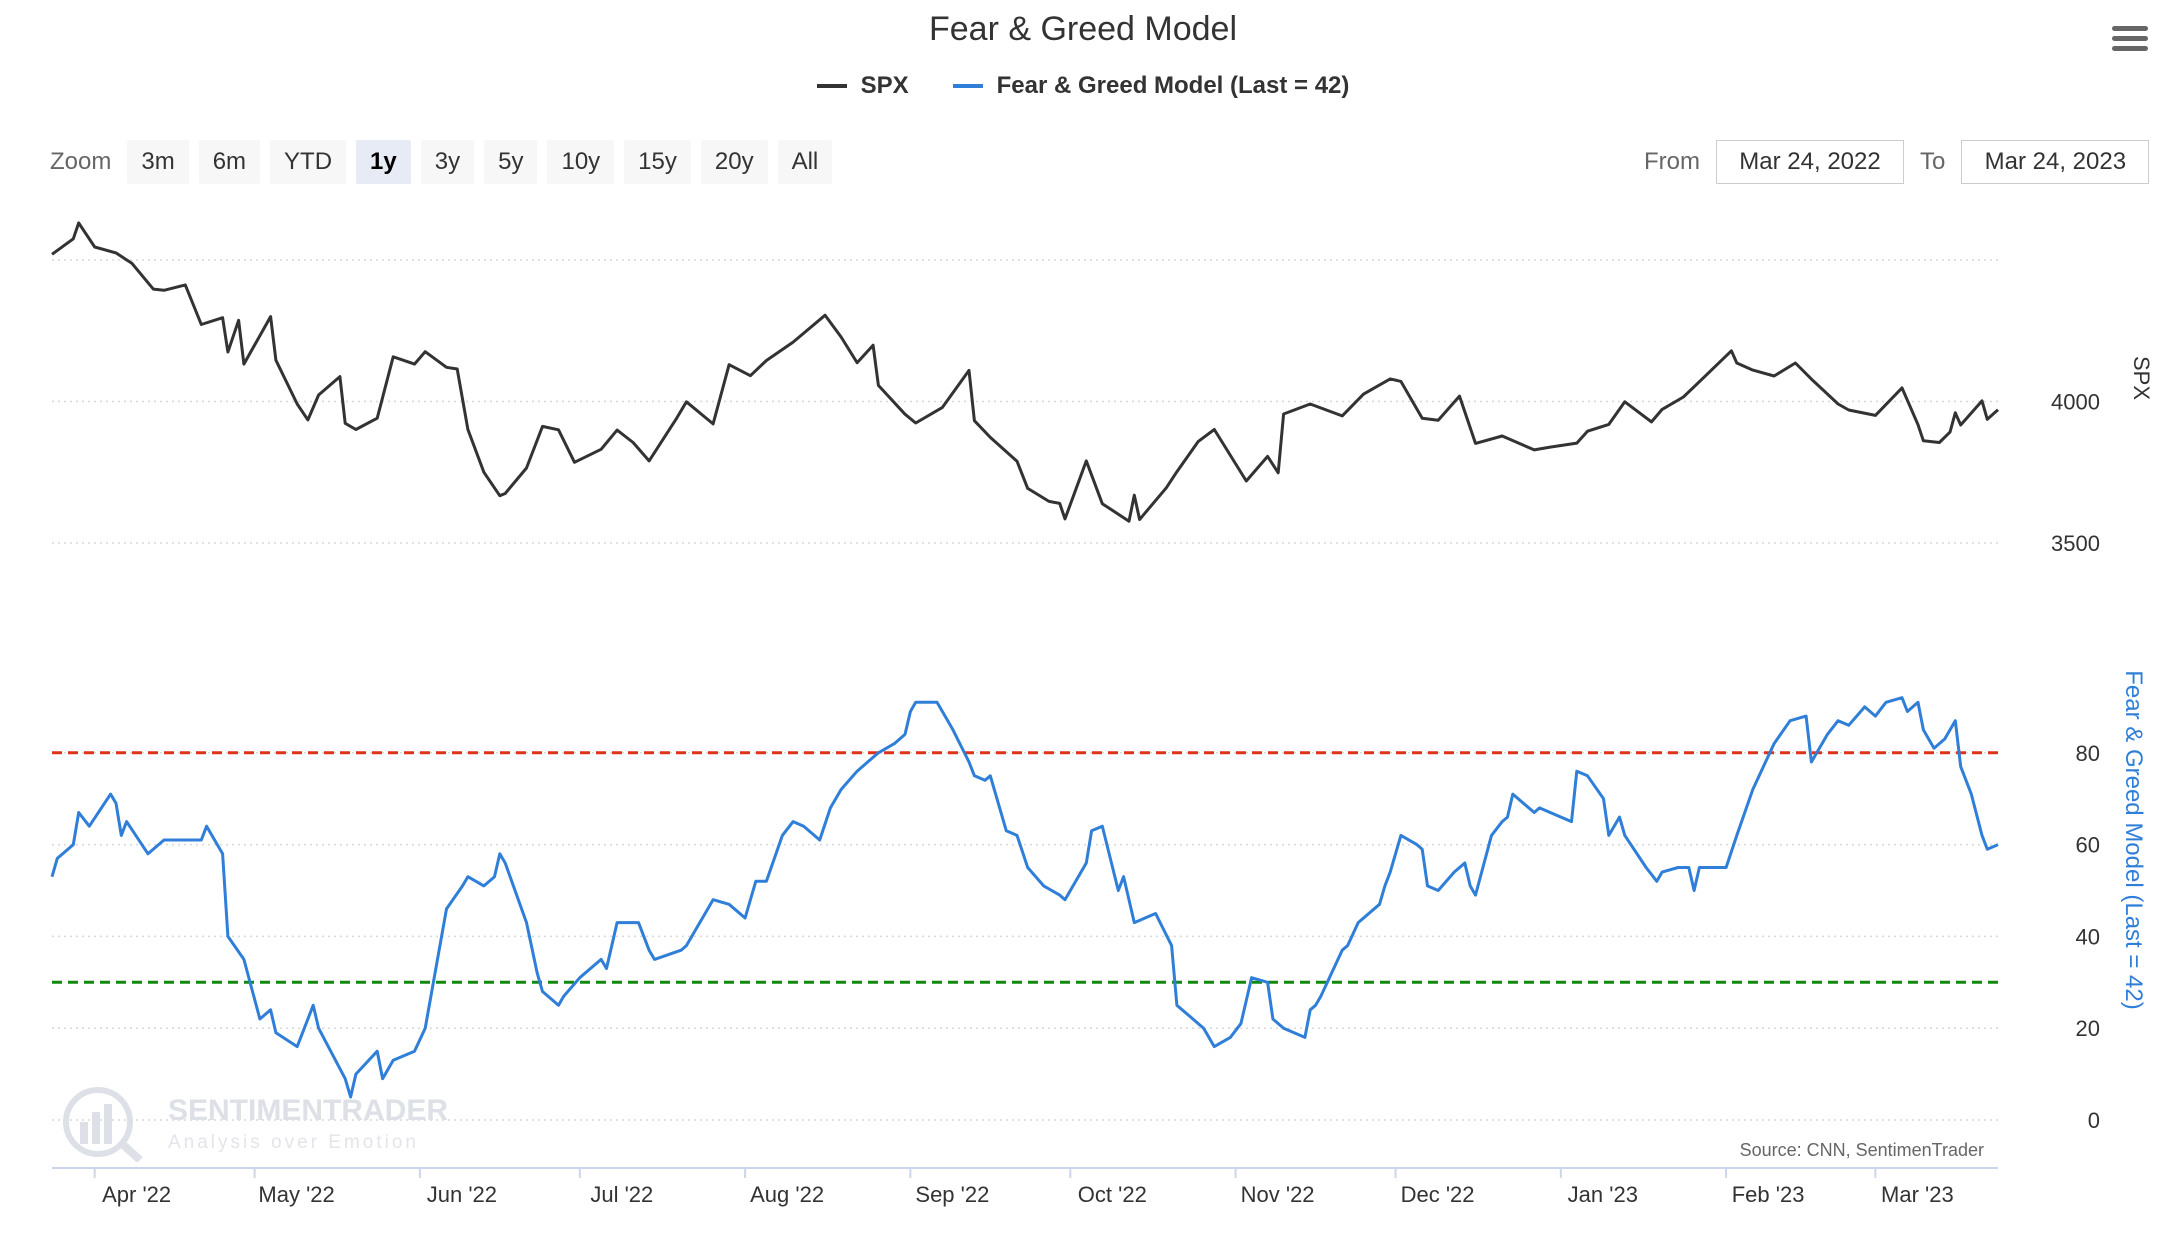 The height and width of the screenshot is (1234, 2166). Describe the element at coordinates (657, 162) in the screenshot. I see `zoom-button-15y: 15y` at that location.